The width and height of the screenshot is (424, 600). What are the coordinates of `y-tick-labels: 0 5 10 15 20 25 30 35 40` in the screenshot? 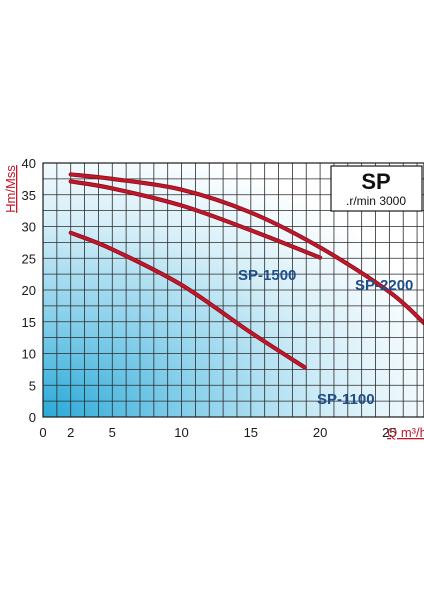 It's located at (29, 290).